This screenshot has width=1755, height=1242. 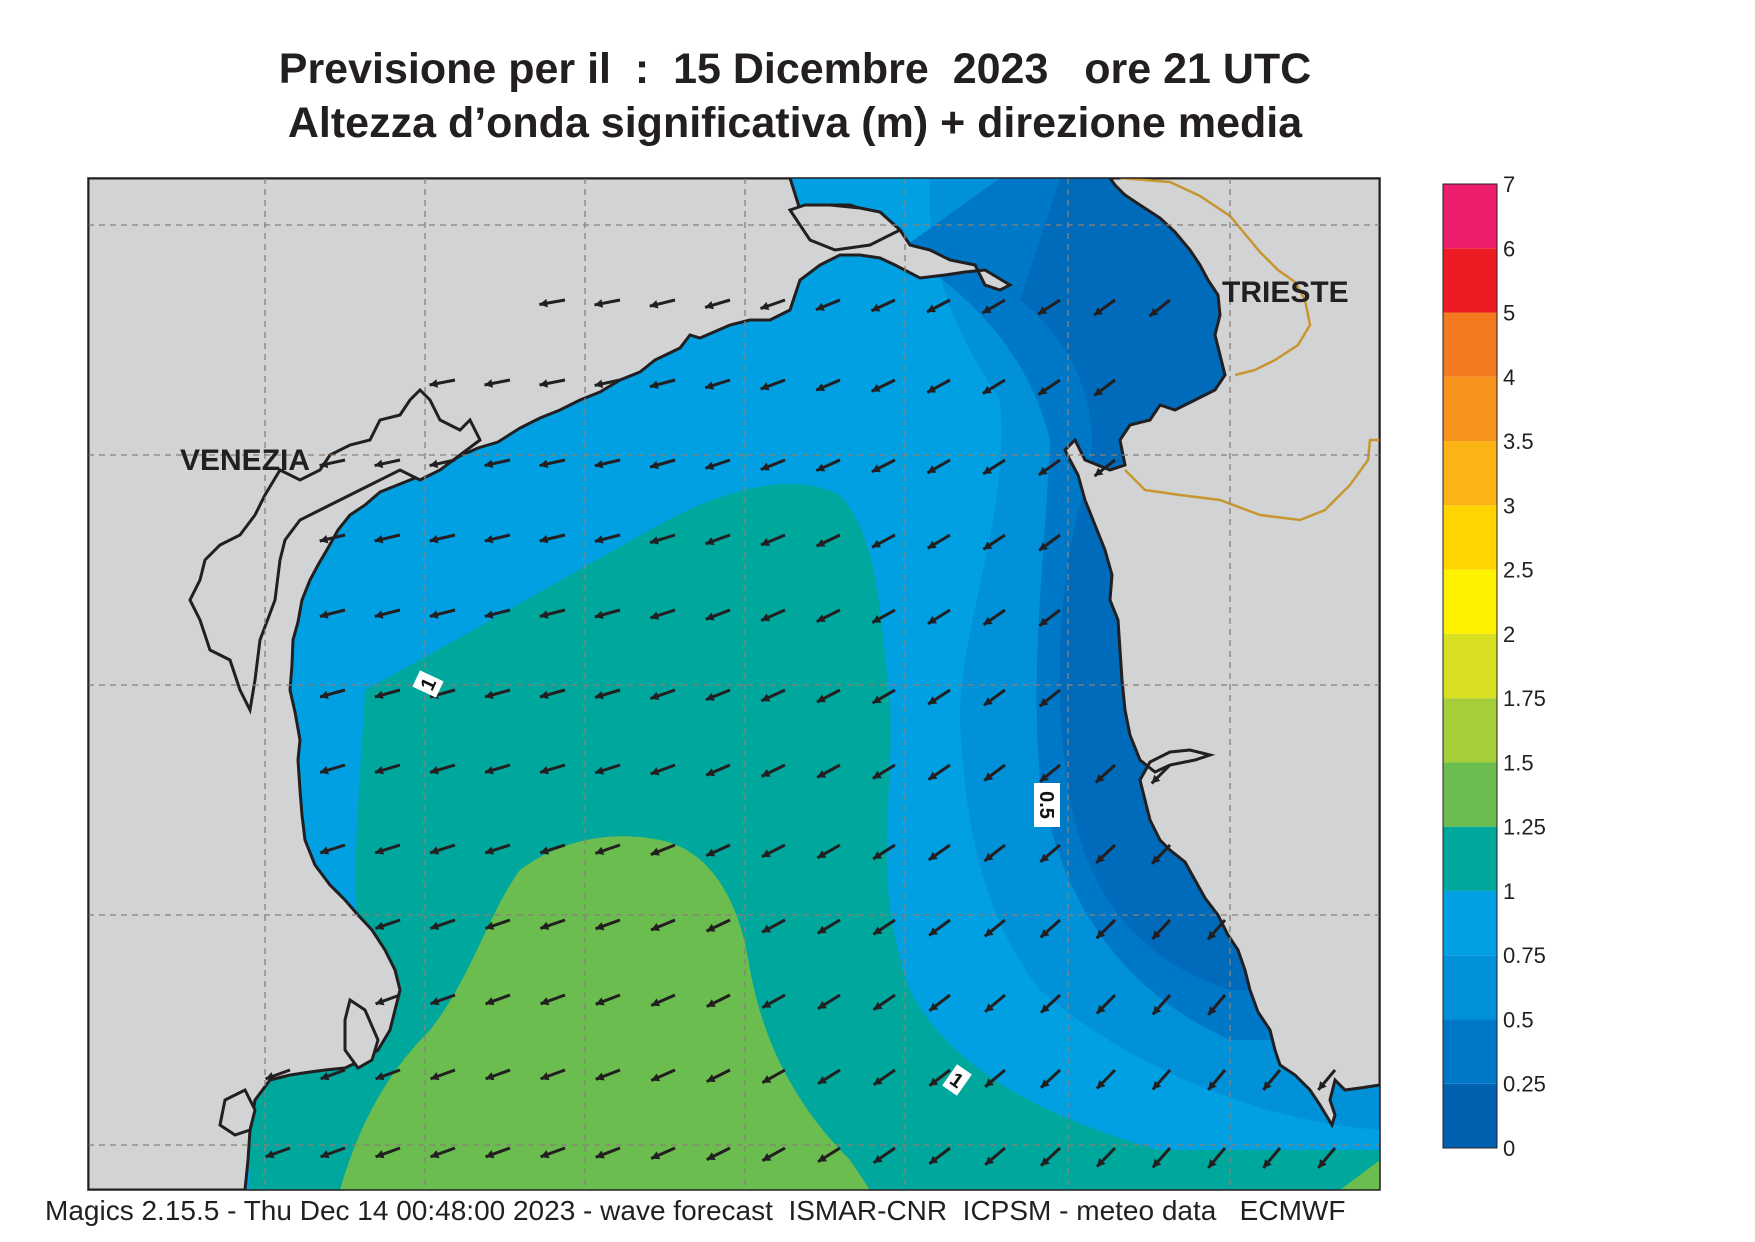 What do you see at coordinates (1509, 634) in the screenshot?
I see `legend-tick-label: 2` at bounding box center [1509, 634].